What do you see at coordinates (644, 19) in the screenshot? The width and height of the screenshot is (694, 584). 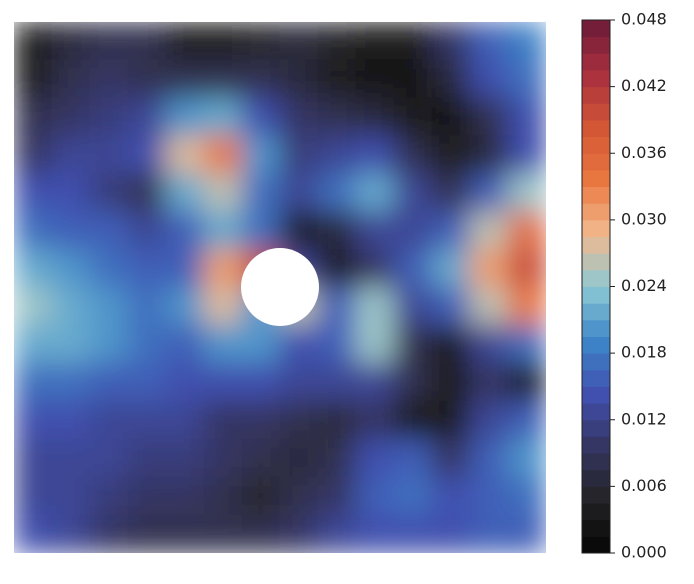 I see `colorbar-tick-label: 0.048` at bounding box center [644, 19].